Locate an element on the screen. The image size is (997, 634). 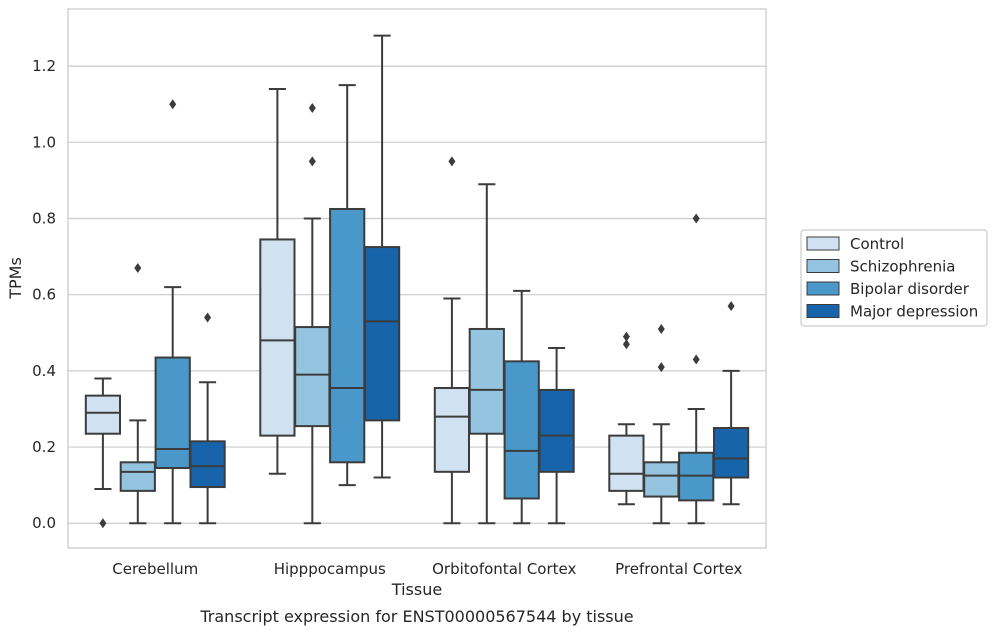
x-axis-label: Tissue is located at coordinates (416, 589).